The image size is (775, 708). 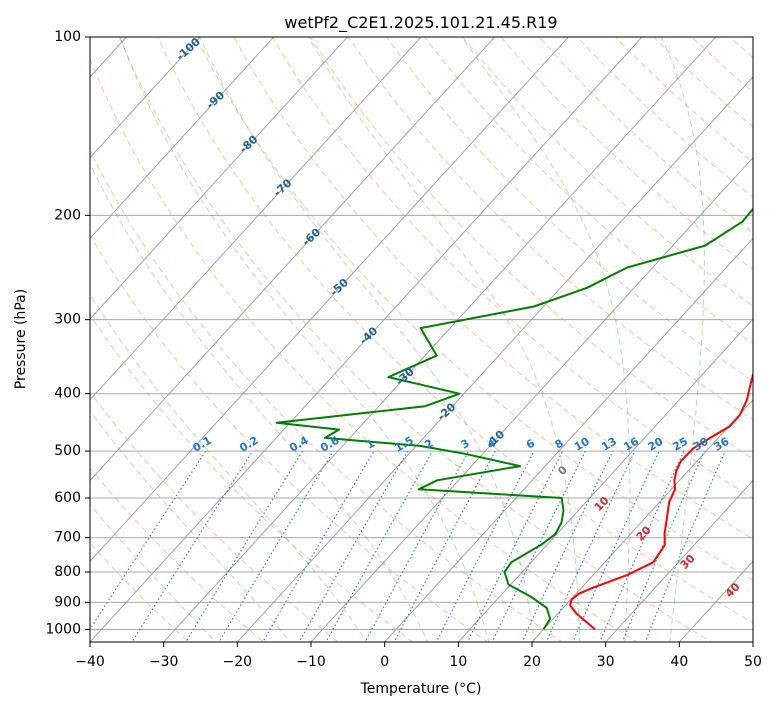 I want to click on y-tick-label: 200, so click(x=67, y=215).